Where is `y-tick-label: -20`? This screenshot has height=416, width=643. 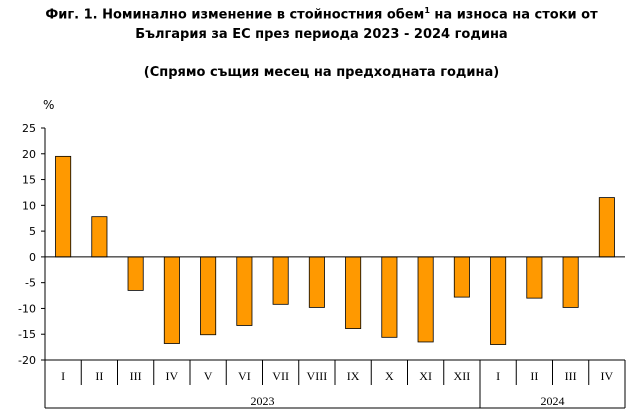 y-tick-label: -20 is located at coordinates (27, 360).